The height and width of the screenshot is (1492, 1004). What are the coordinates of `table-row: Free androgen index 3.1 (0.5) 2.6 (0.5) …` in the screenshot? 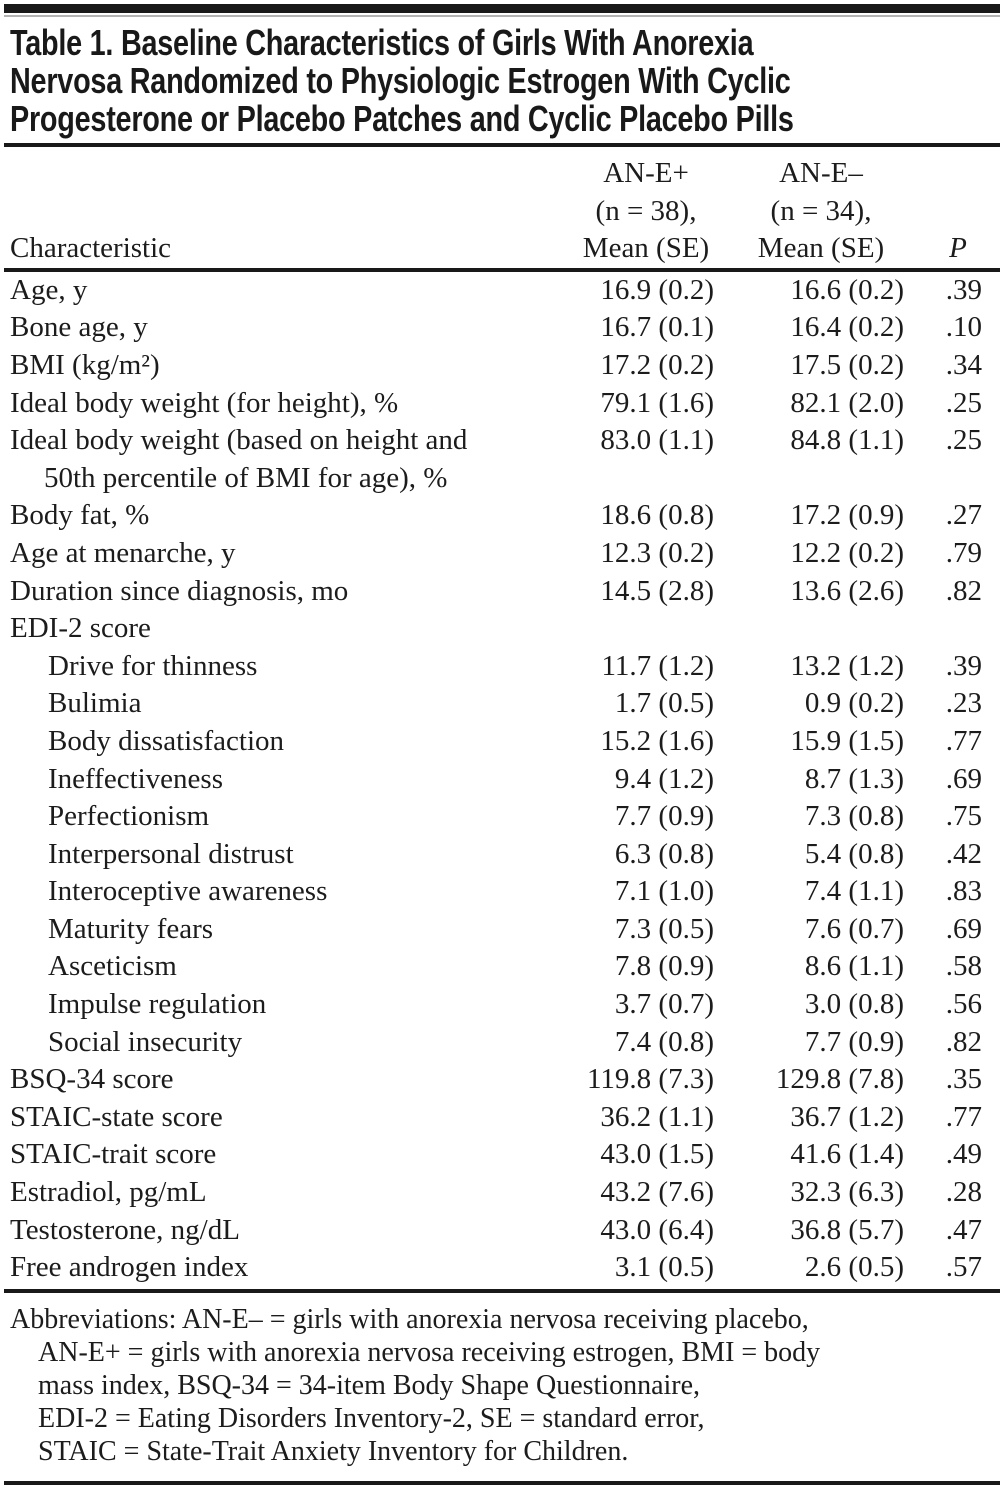 It's located at (502, 1271).